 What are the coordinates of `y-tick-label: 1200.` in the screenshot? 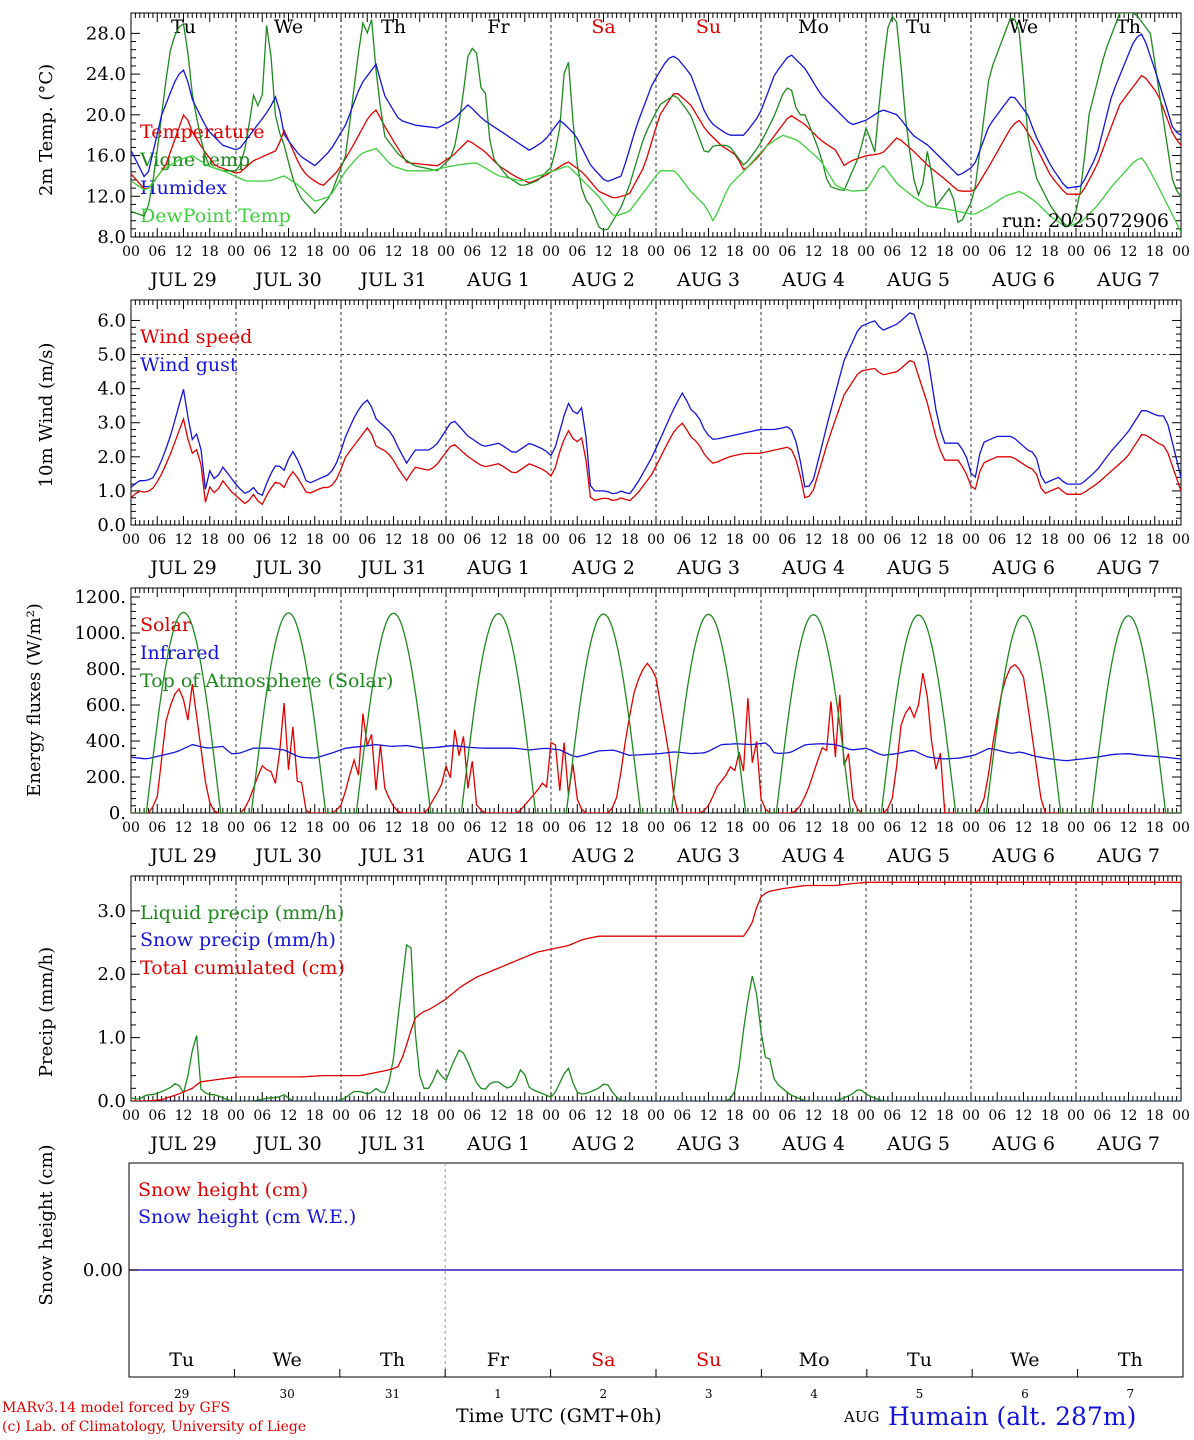 It's located at (100, 597).